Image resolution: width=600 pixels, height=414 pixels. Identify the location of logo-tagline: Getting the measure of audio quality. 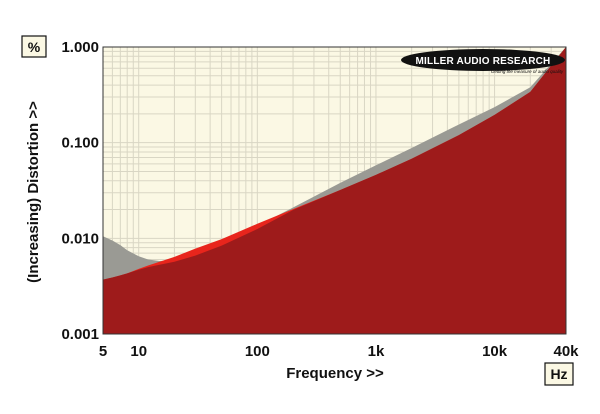
(527, 71).